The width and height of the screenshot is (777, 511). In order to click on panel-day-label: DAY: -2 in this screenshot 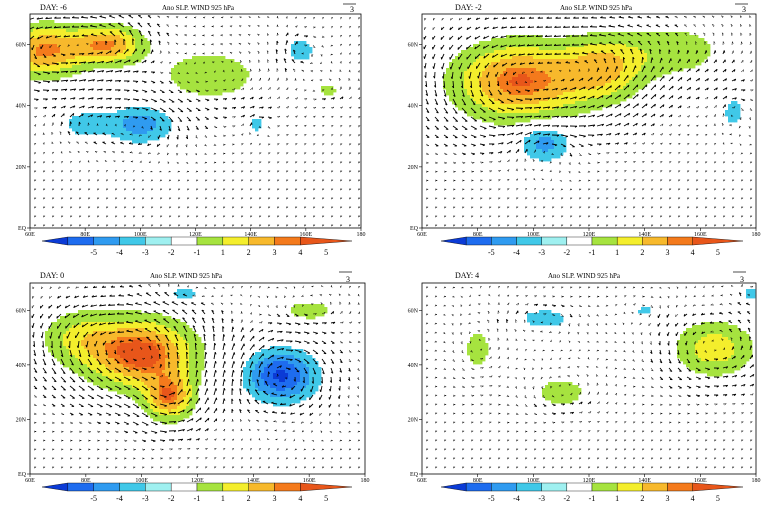, I will do `click(468, 7)`.